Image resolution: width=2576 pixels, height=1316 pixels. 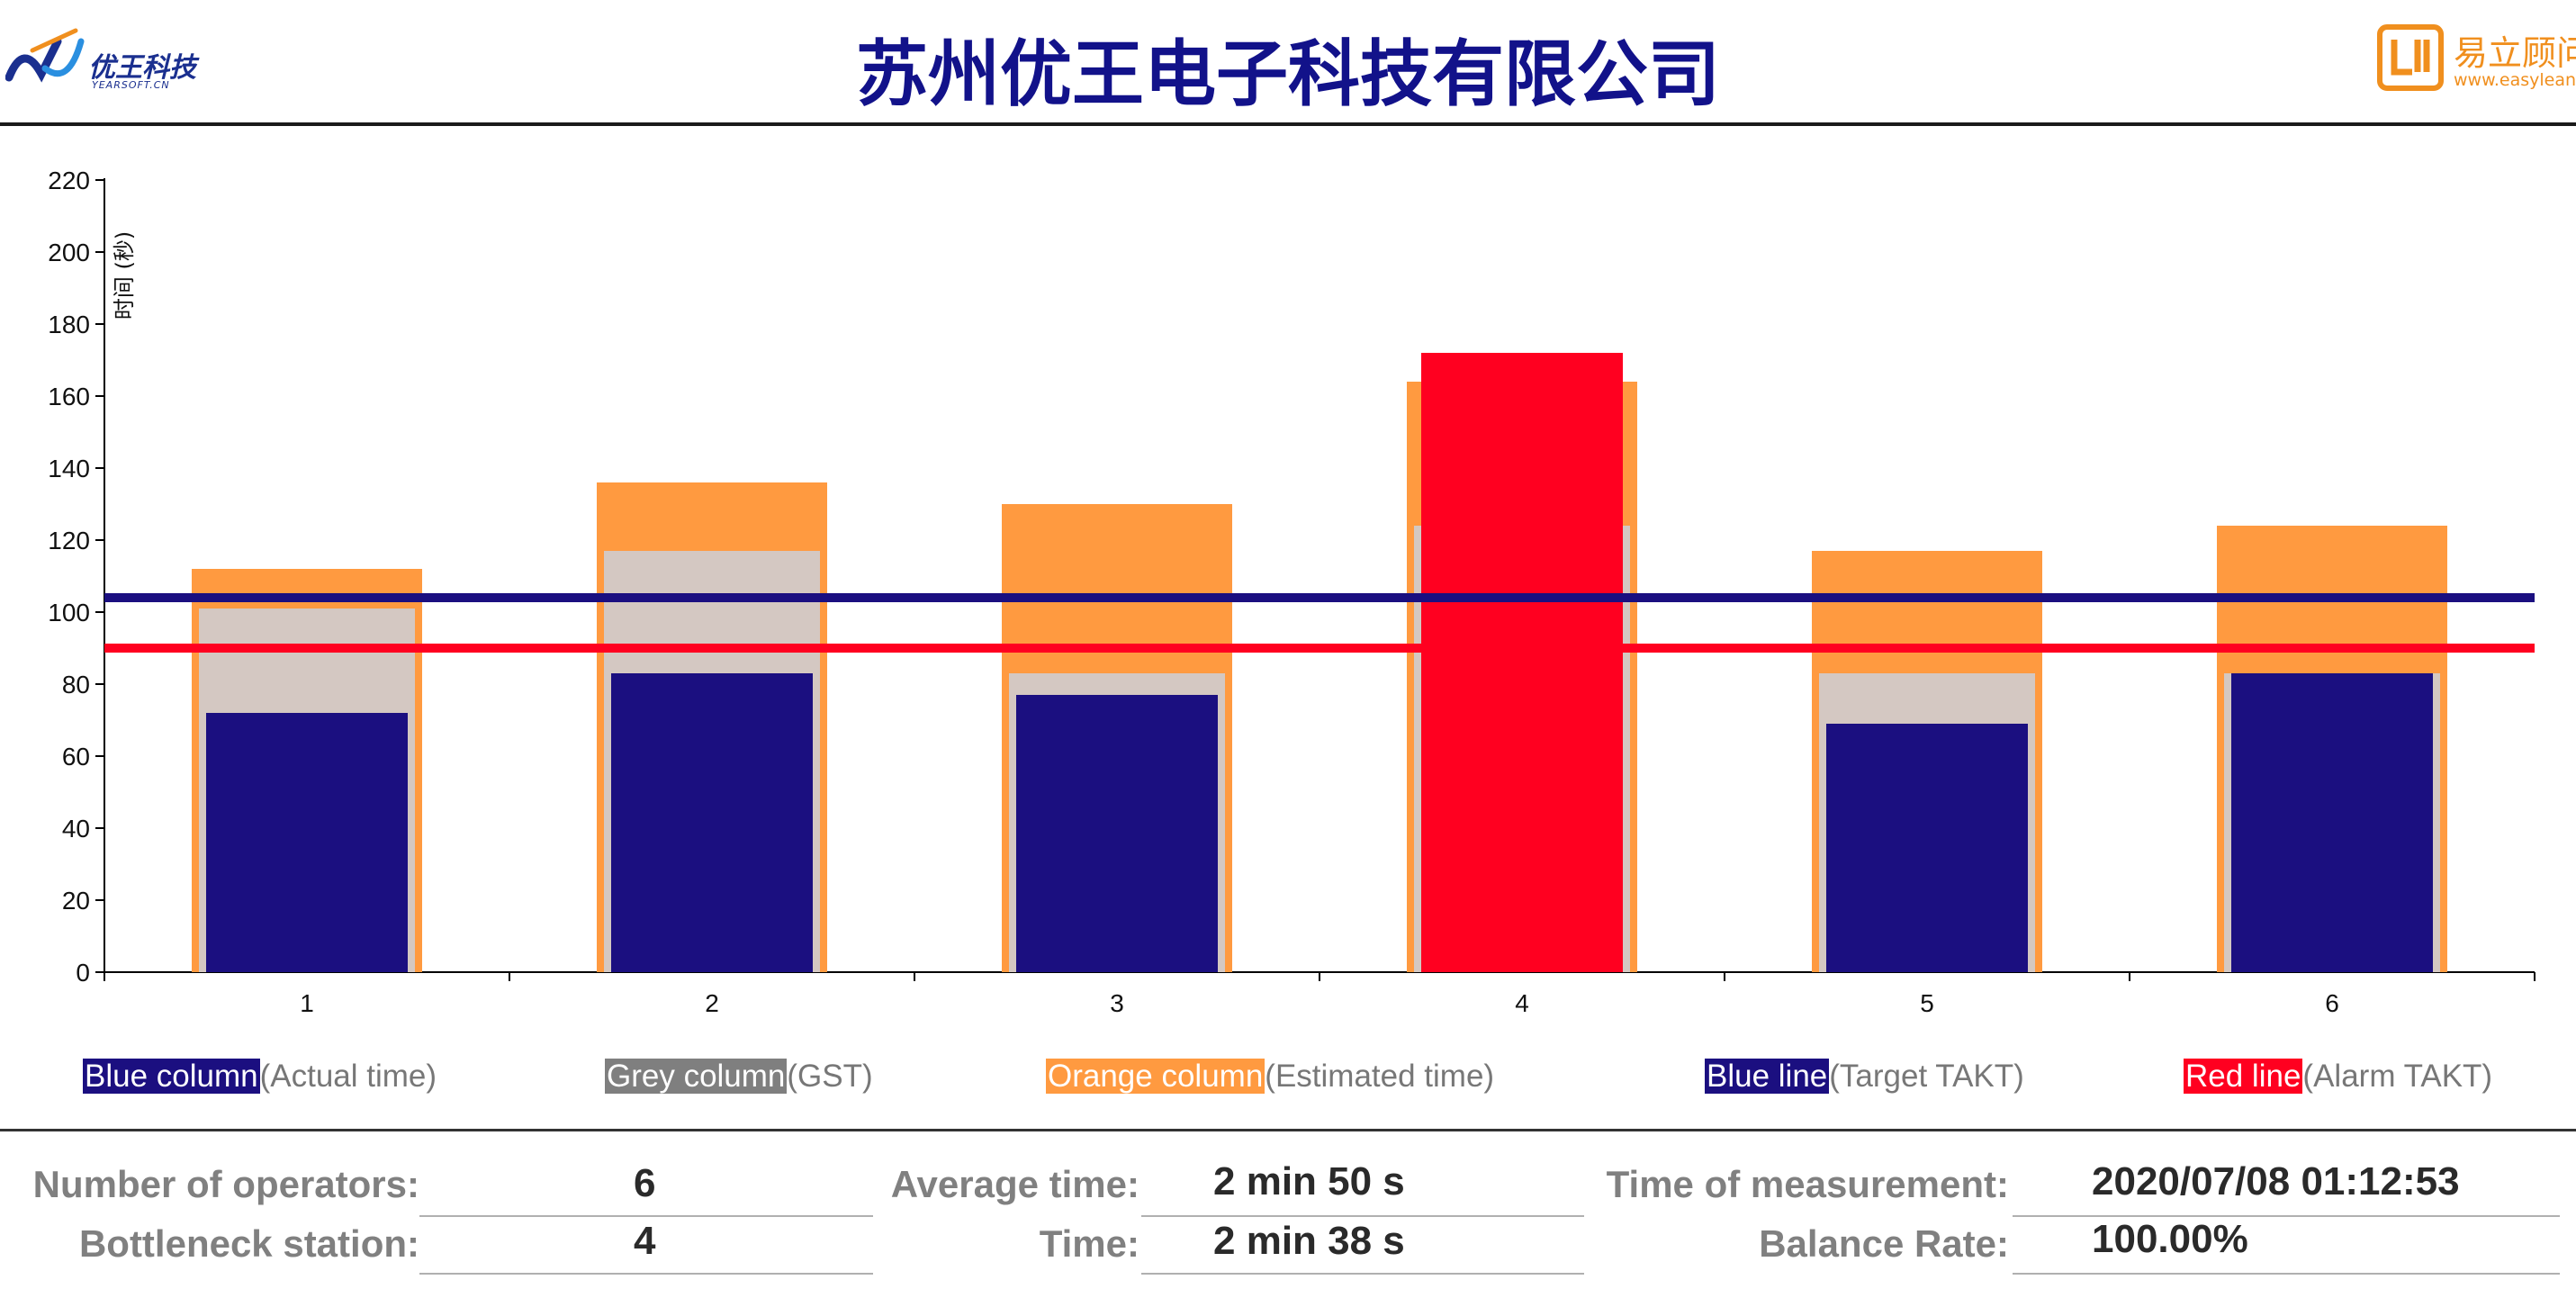 I want to click on company-logo: 优王科技 YEARSOFT.CN, so click(x=108, y=59).